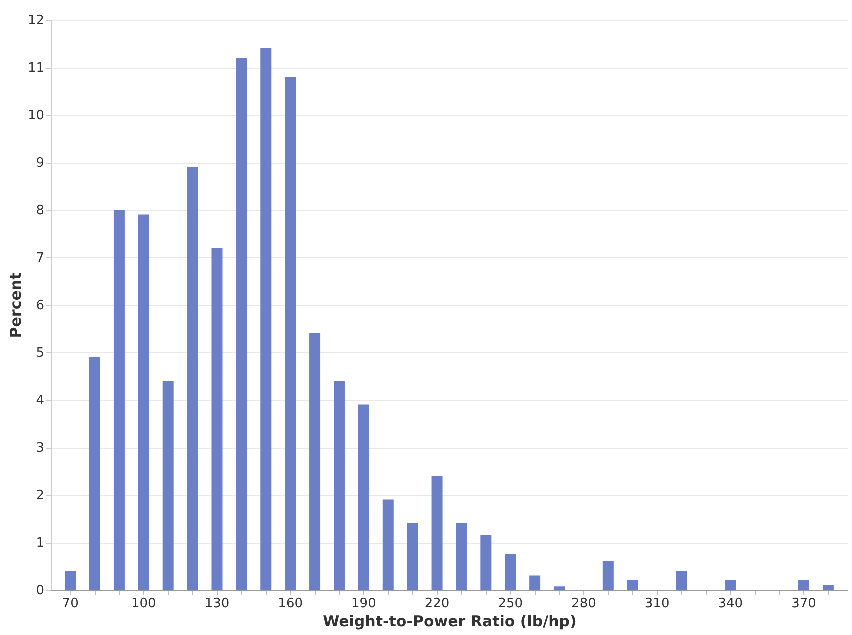 This screenshot has width=852, height=635. I want to click on x-tick-label: 130, so click(217, 604).